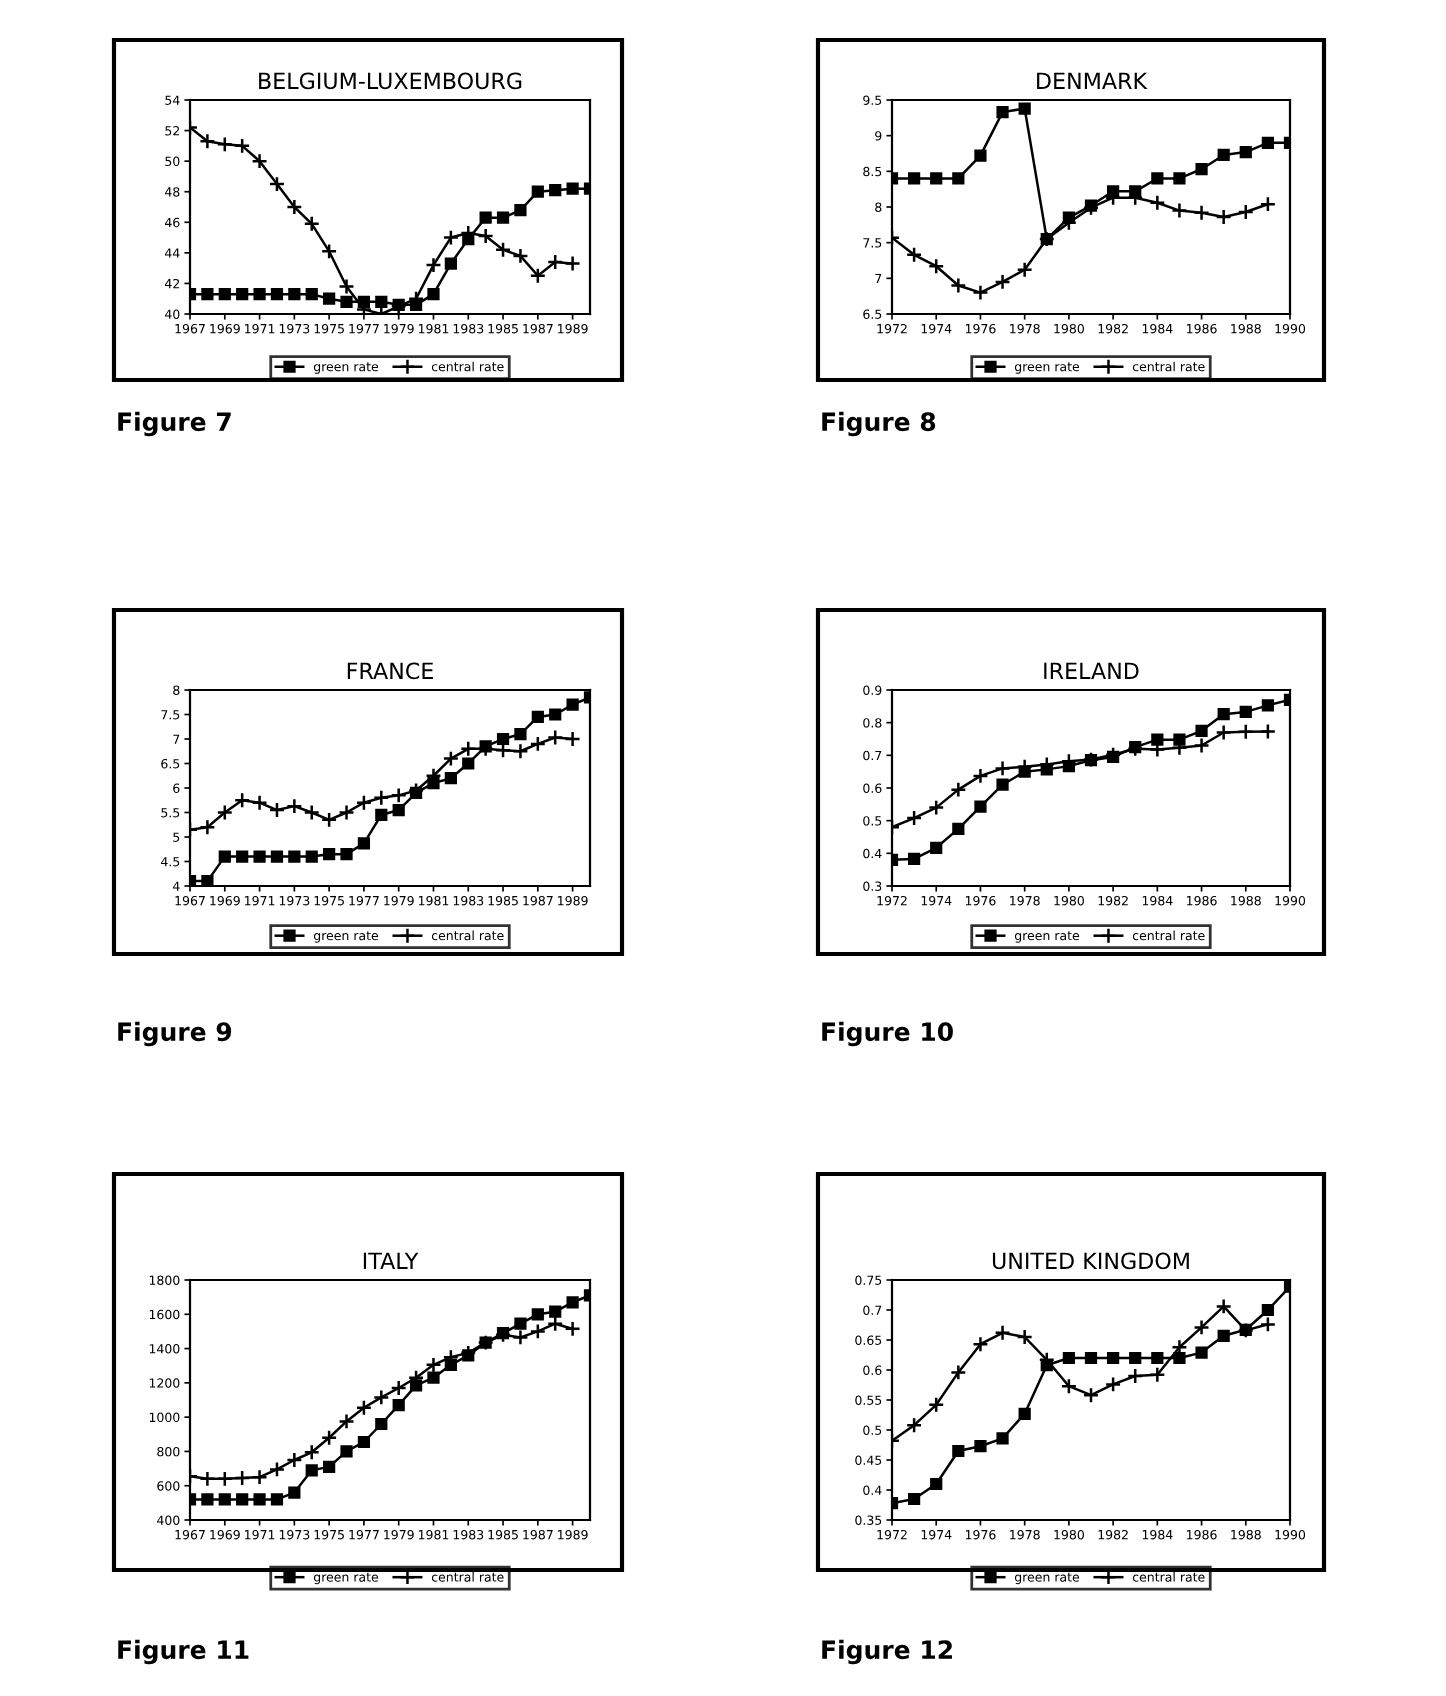 Image resolution: width=1446 pixels, height=1696 pixels. Describe the element at coordinates (879, 424) in the screenshot. I see `caption: Figure 8` at that location.